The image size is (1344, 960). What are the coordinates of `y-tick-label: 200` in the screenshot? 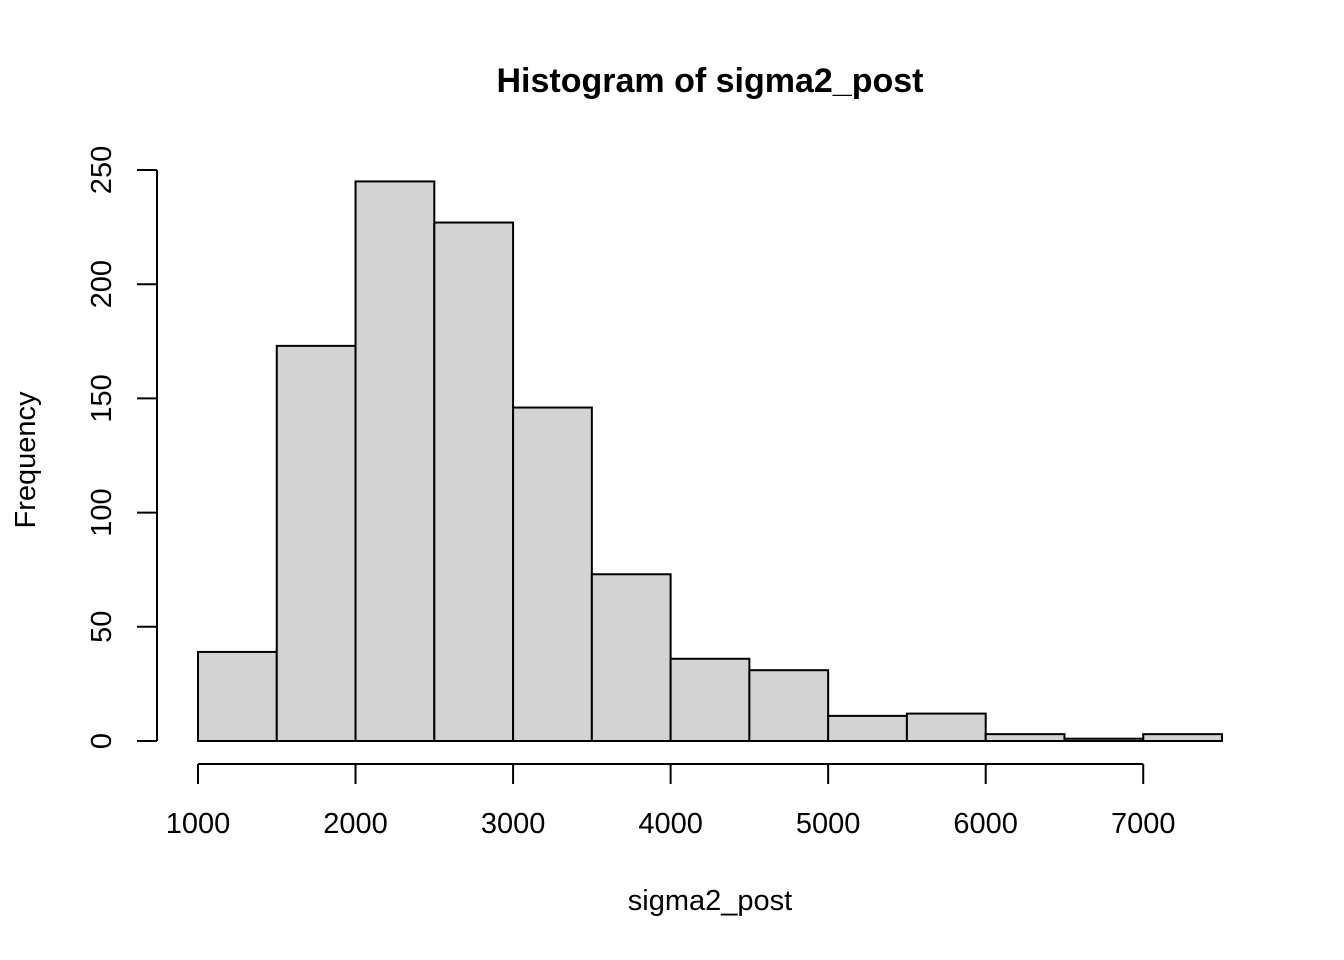 It's located at (102, 284).